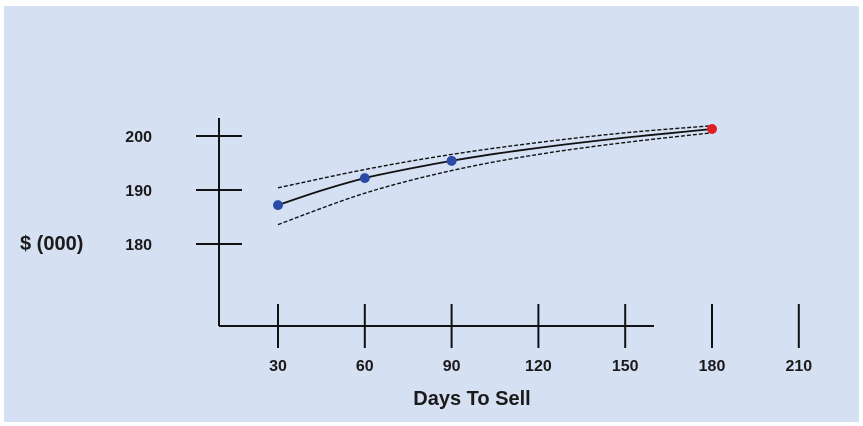  What do you see at coordinates (625, 366) in the screenshot?
I see `x-tick-label: 150` at bounding box center [625, 366].